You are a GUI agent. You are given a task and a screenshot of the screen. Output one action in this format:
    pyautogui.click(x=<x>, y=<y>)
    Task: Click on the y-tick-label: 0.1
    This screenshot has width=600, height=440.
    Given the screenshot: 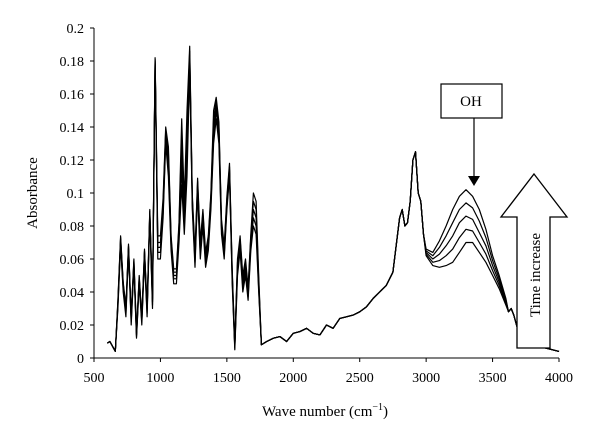 What is the action you would take?
    pyautogui.click(x=76, y=194)
    